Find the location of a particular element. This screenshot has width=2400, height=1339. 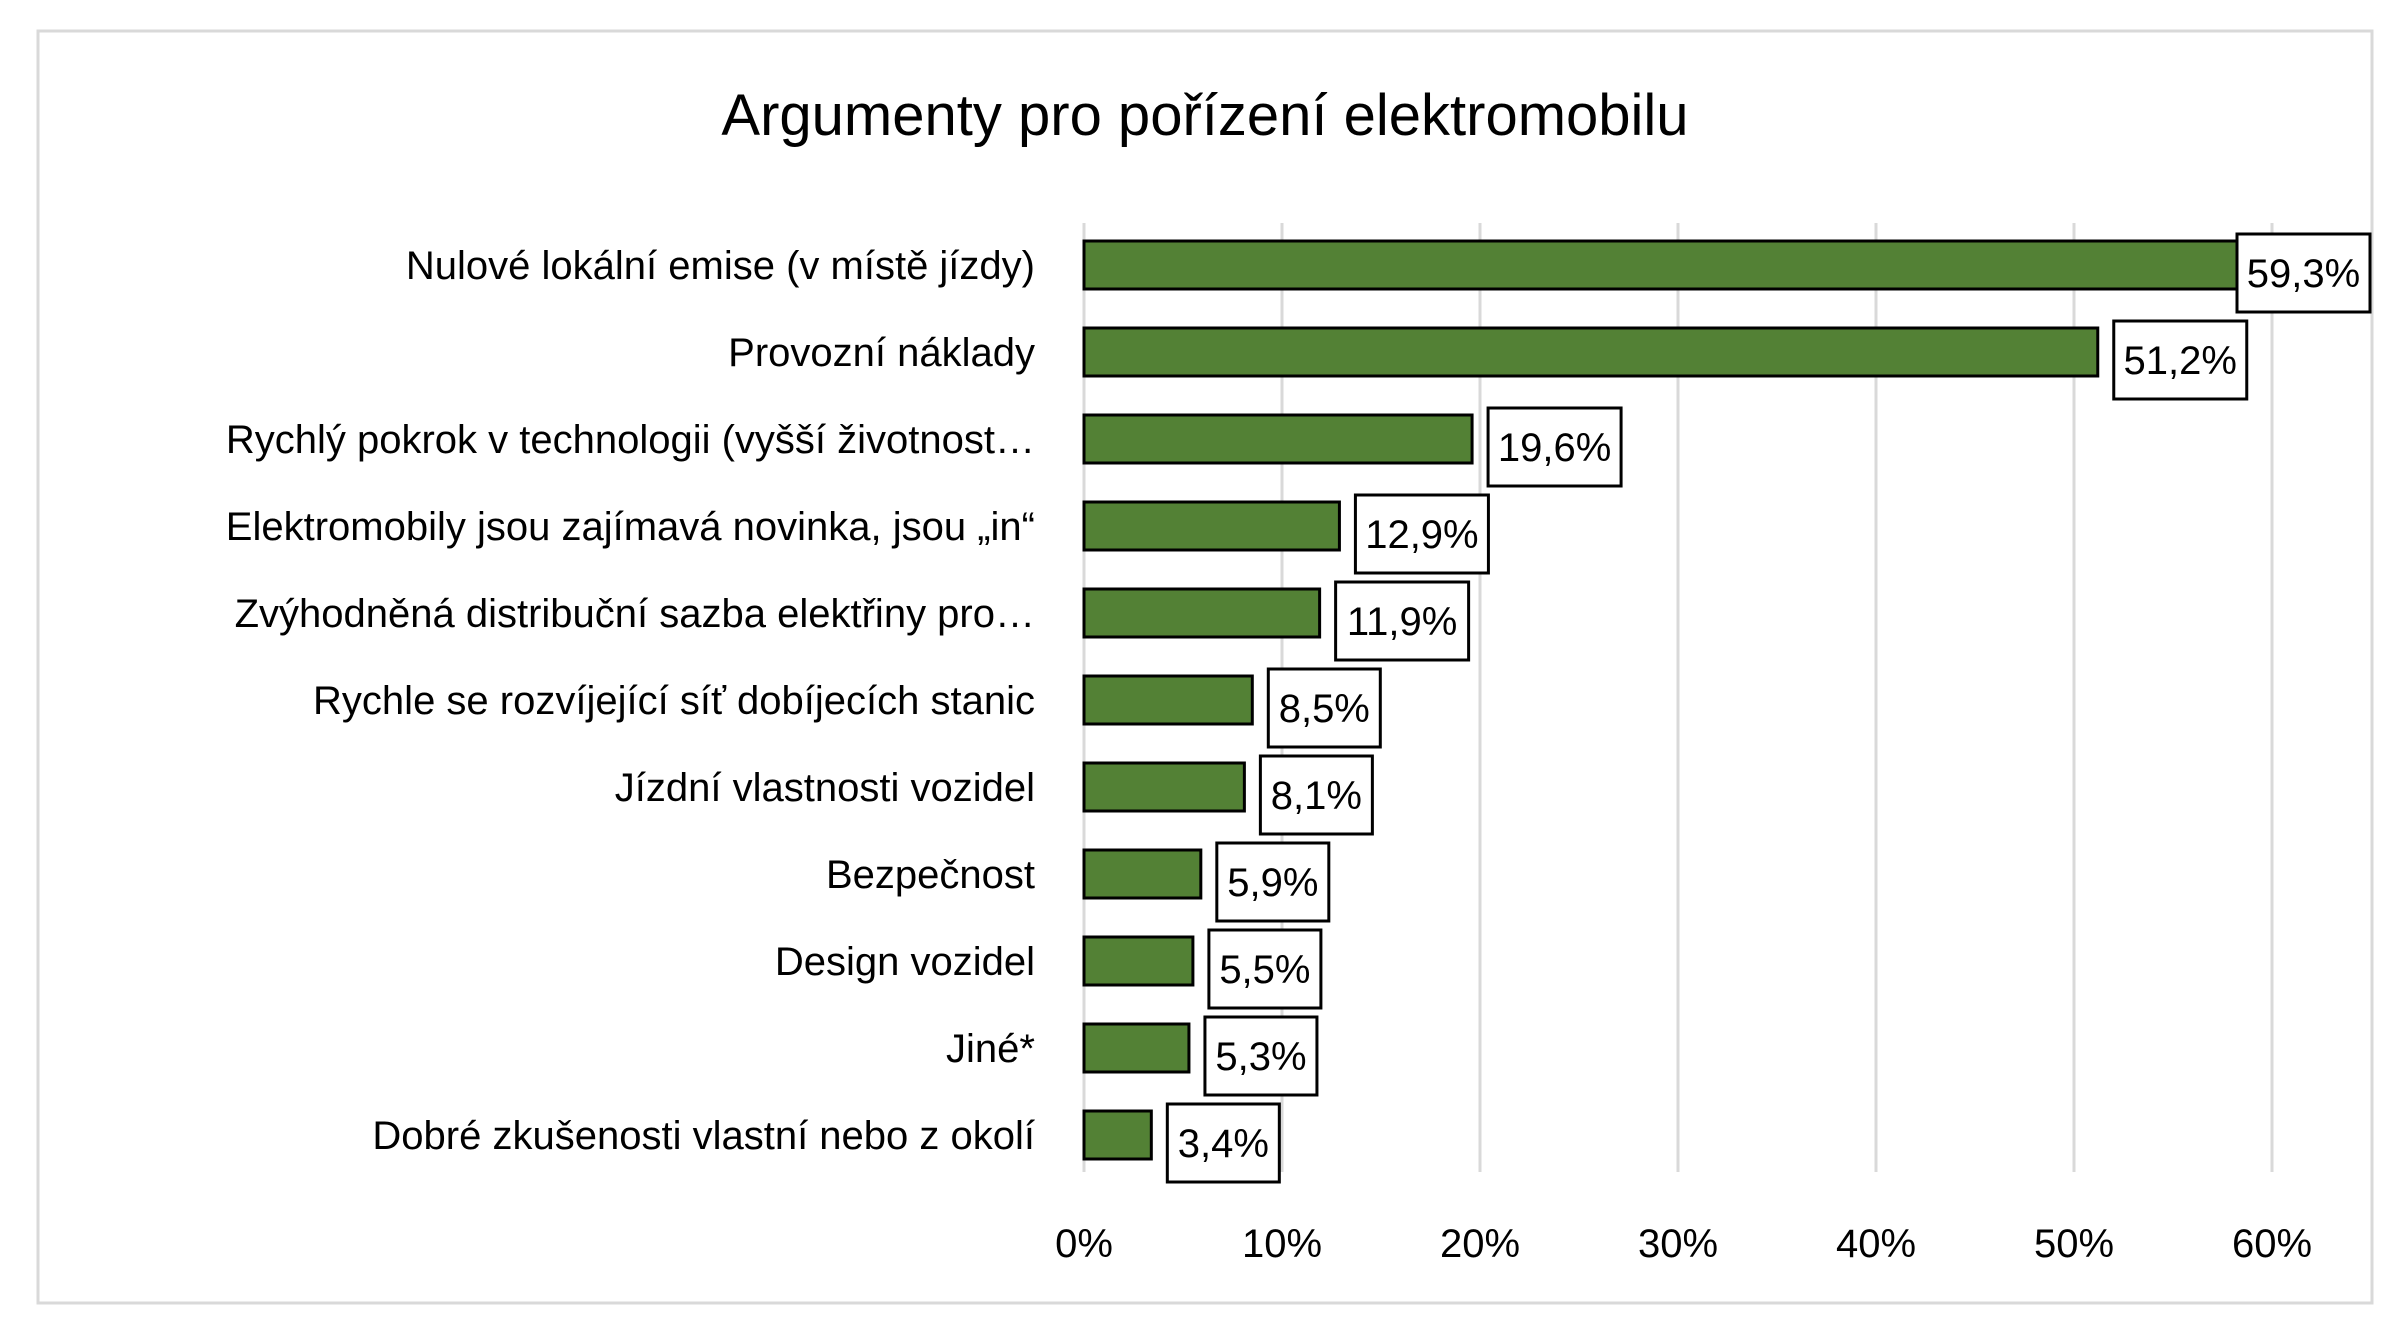

x-tick-label: 20% is located at coordinates (1480, 1244).